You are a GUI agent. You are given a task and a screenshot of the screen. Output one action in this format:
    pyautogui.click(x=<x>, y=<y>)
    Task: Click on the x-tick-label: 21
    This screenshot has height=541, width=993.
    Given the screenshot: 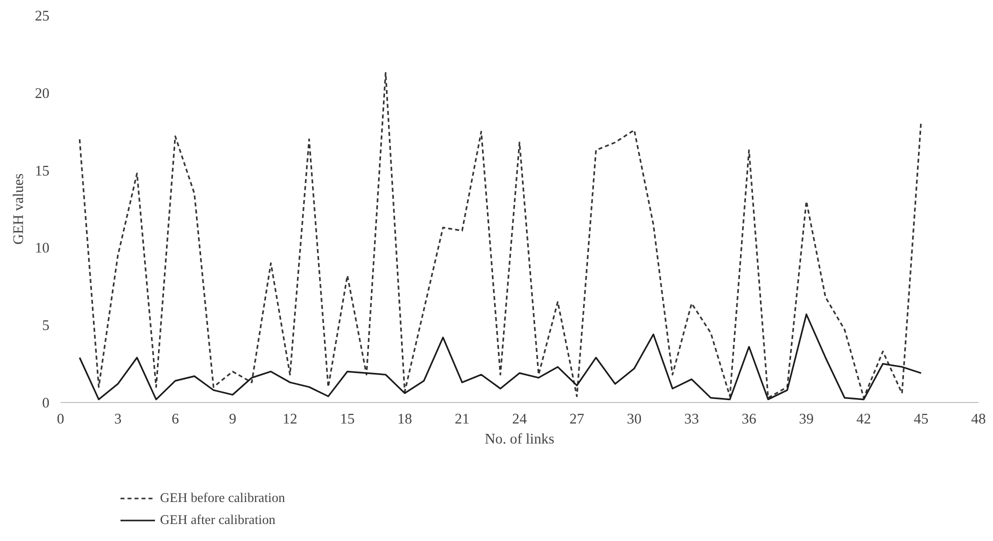 What is the action you would take?
    pyautogui.click(x=462, y=420)
    